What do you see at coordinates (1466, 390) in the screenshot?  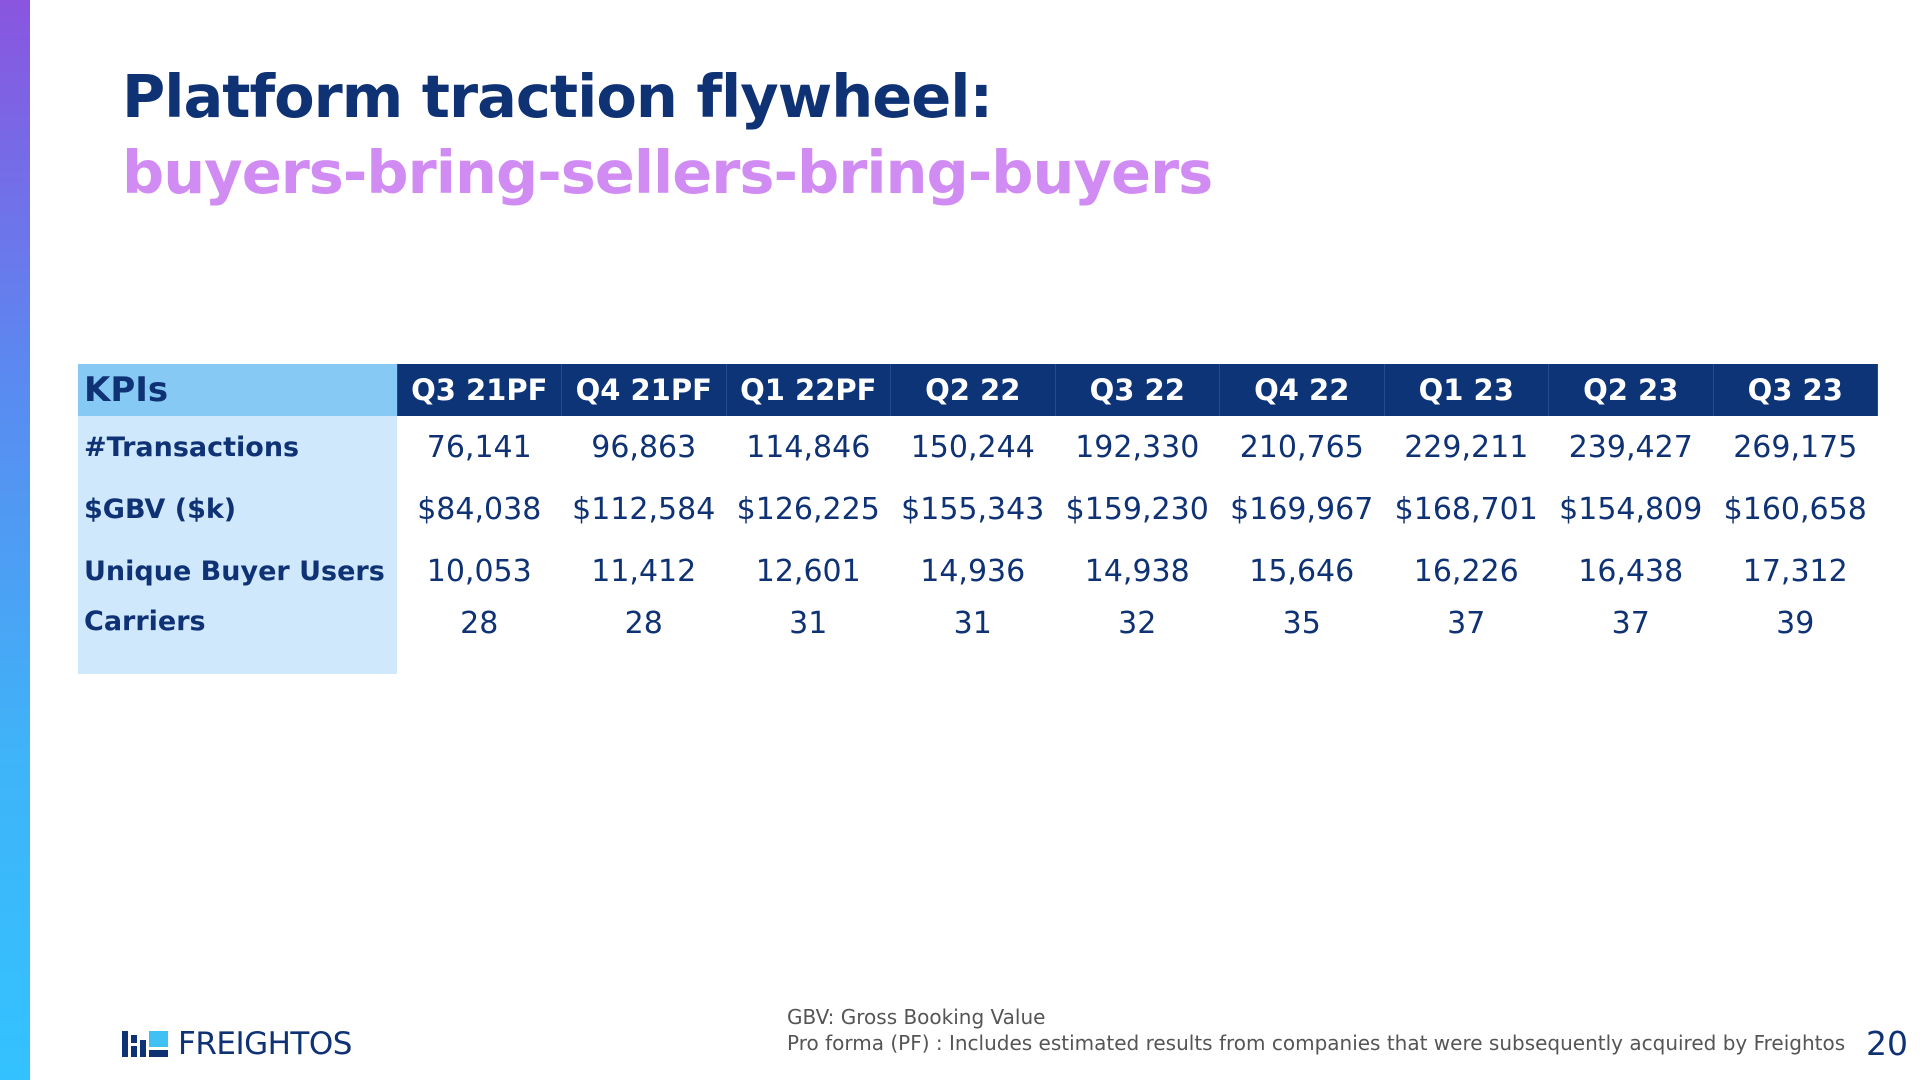 I see `column-header: Q1 23` at bounding box center [1466, 390].